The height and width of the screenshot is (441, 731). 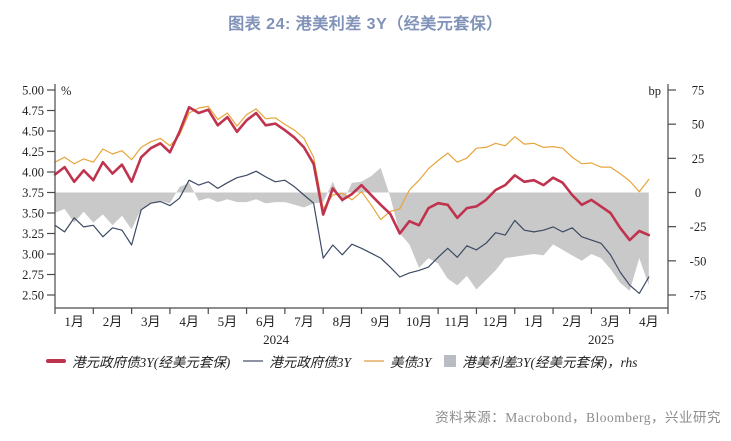 I want to click on source-note: 资料来源：Macrobond，Bloomberg，兴业研究, so click(x=578, y=417).